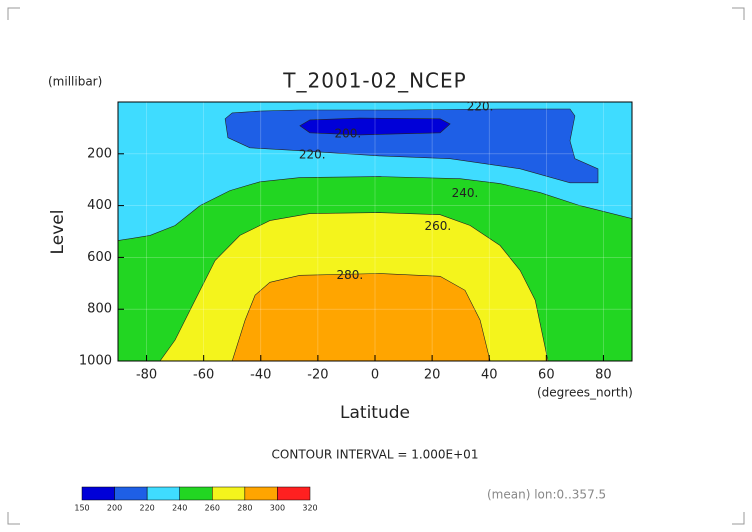 The image size is (752, 532). What do you see at coordinates (465, 193) in the screenshot?
I see `contour-label: 240.` at bounding box center [465, 193].